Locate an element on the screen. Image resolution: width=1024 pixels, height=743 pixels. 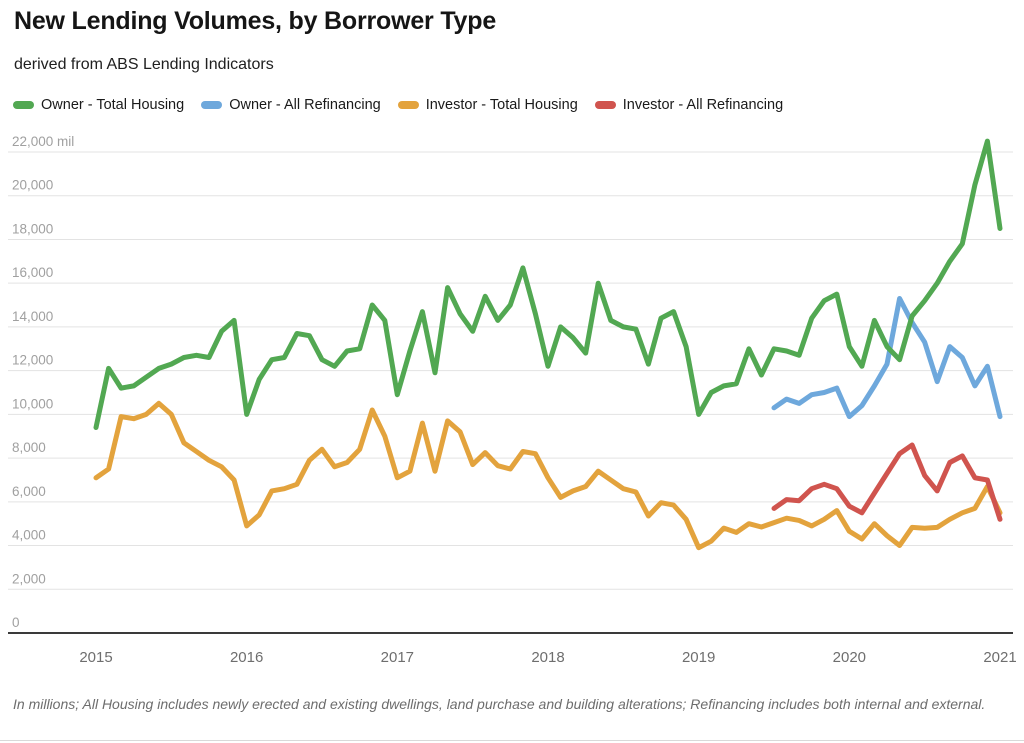
x-tick-label: 2018 is located at coordinates (547, 657).